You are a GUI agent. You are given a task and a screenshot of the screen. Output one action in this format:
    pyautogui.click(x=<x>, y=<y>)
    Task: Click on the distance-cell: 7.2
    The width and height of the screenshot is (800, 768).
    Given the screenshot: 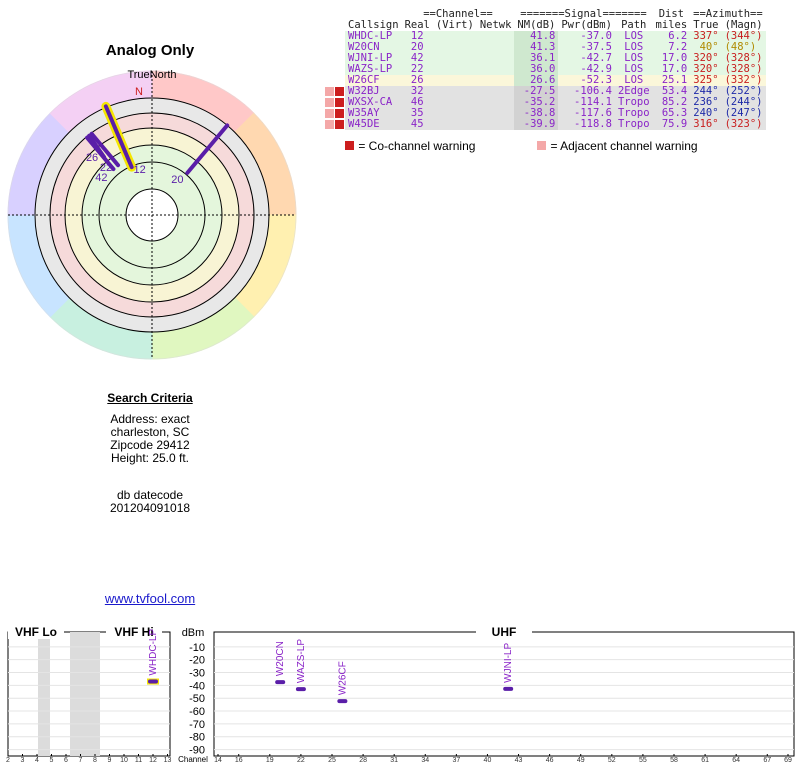 What is the action you would take?
    pyautogui.click(x=671, y=47)
    